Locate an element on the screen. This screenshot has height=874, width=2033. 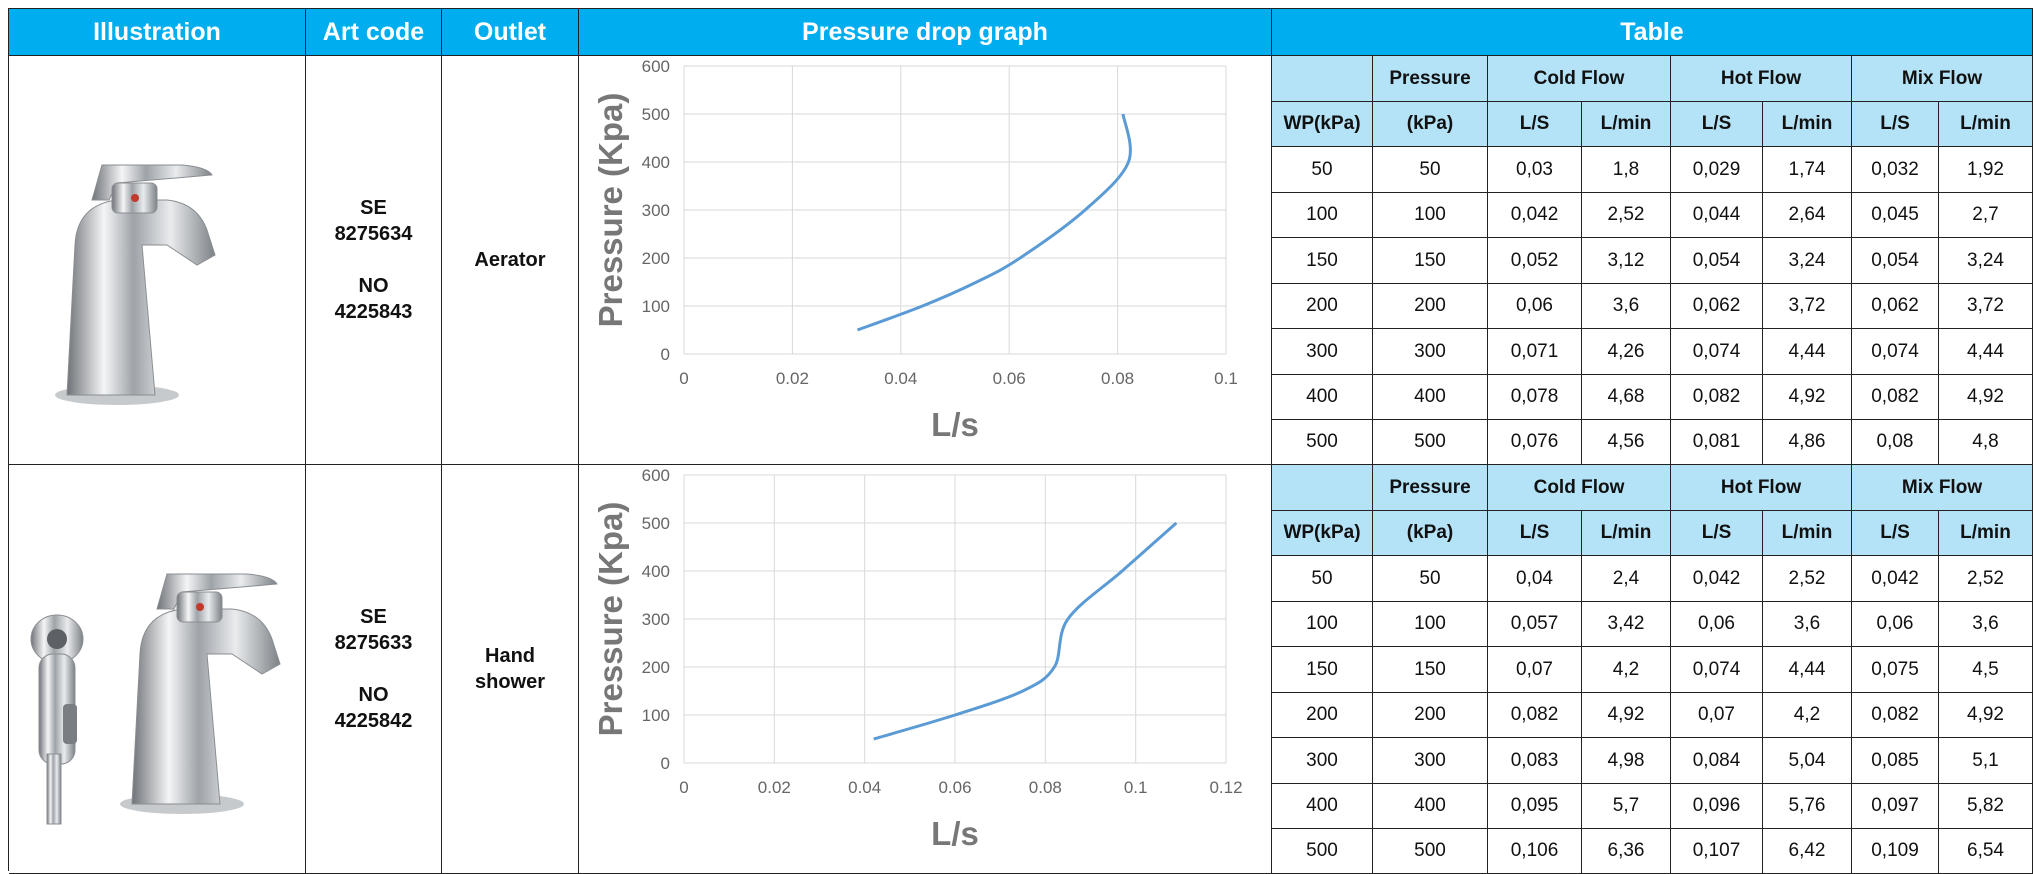
table-cell-value: 2,64 is located at coordinates (1807, 214).